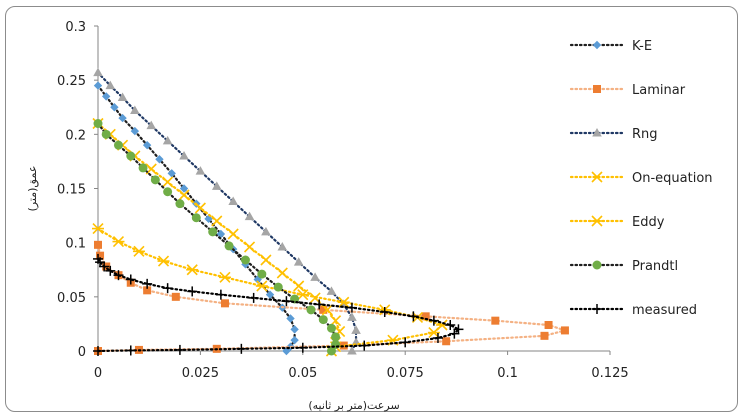 This screenshot has height=418, width=743. What do you see at coordinates (405, 373) in the screenshot?
I see `x-tick-label: 0.075` at bounding box center [405, 373].